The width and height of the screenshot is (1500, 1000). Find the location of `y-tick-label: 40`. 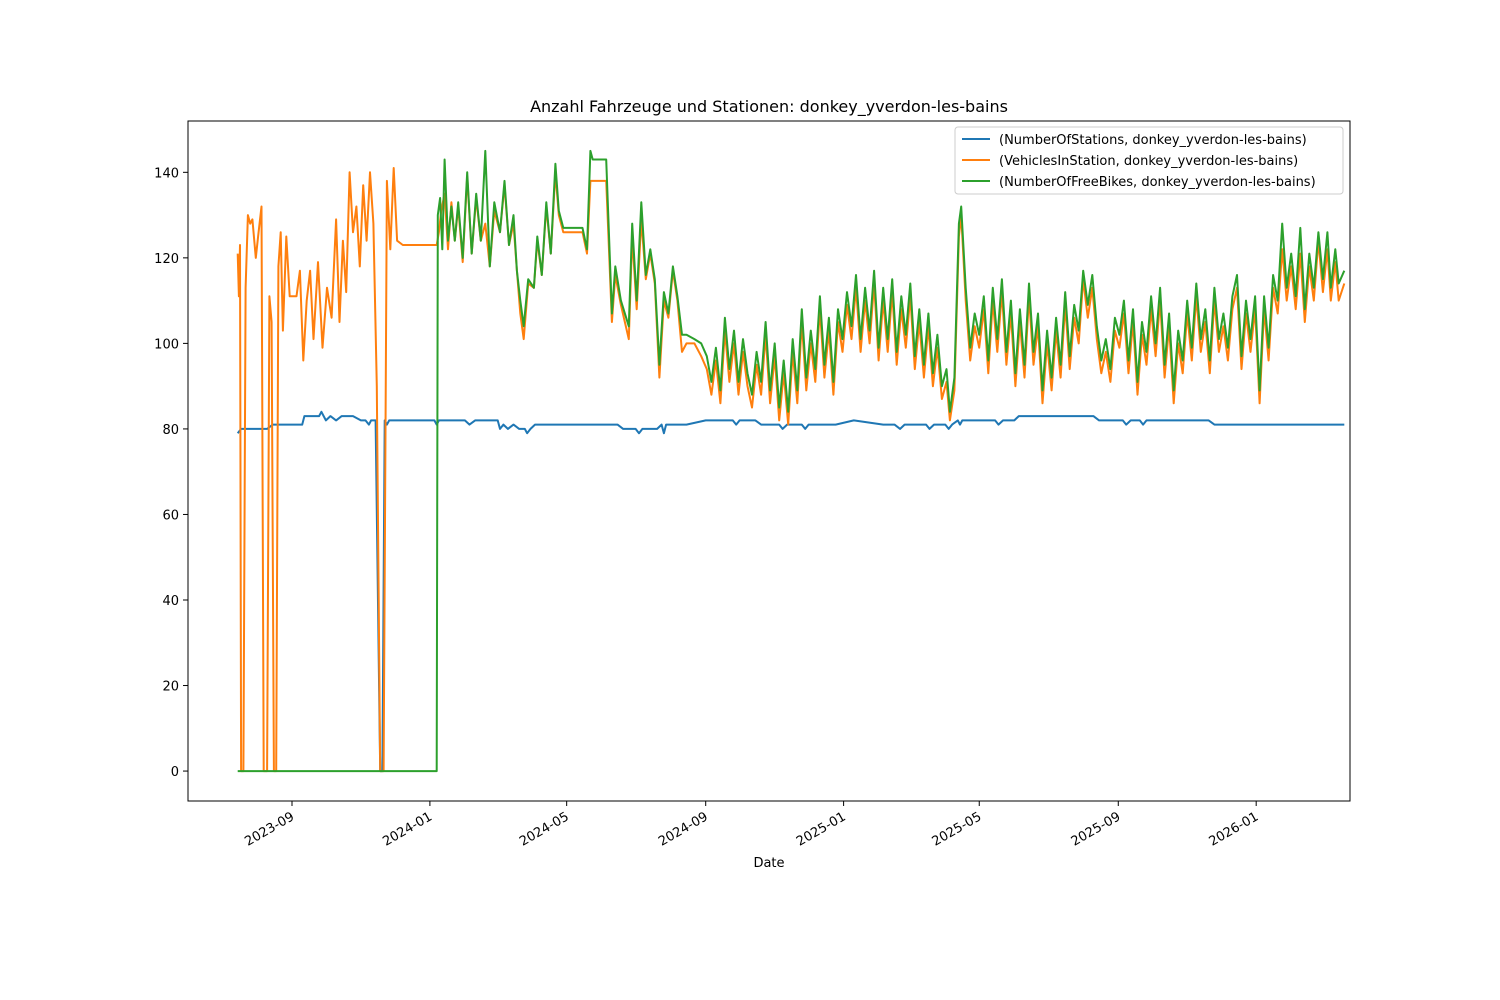

y-tick-label: 40 is located at coordinates (170, 601).